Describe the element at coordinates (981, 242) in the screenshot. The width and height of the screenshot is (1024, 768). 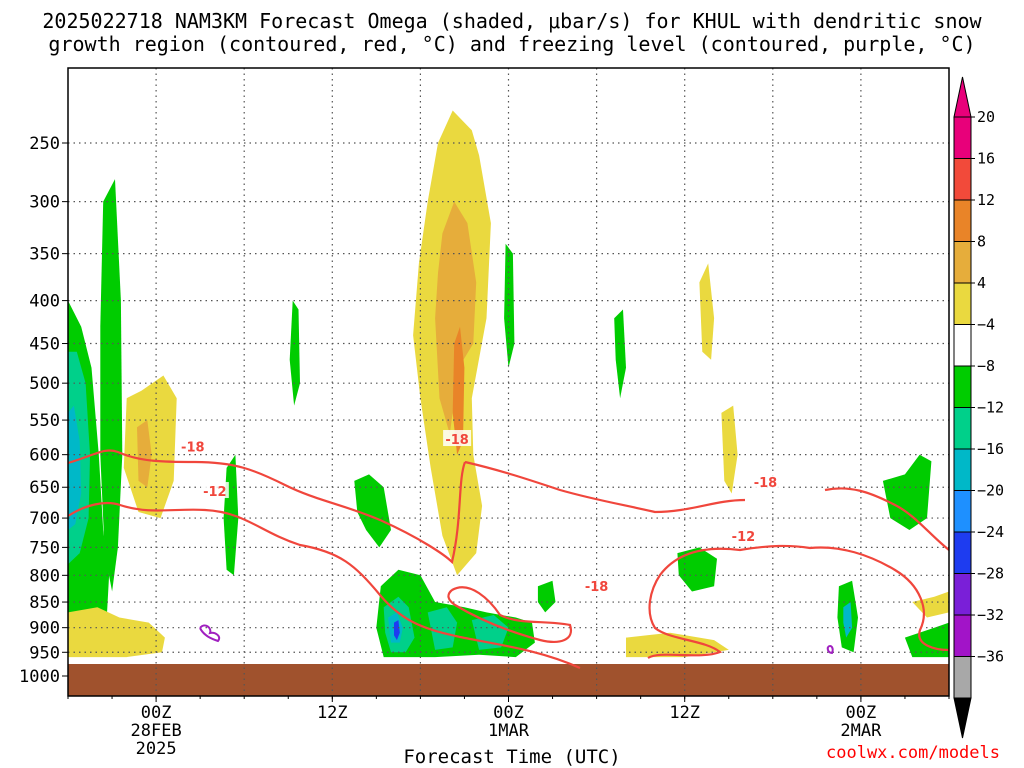
I see `colorbar-label-3: 8` at that location.